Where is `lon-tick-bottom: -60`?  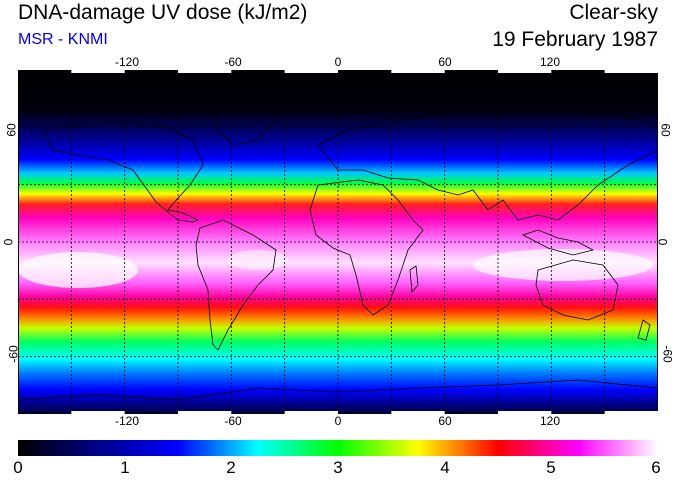
lon-tick-bottom: -60 is located at coordinates (233, 421).